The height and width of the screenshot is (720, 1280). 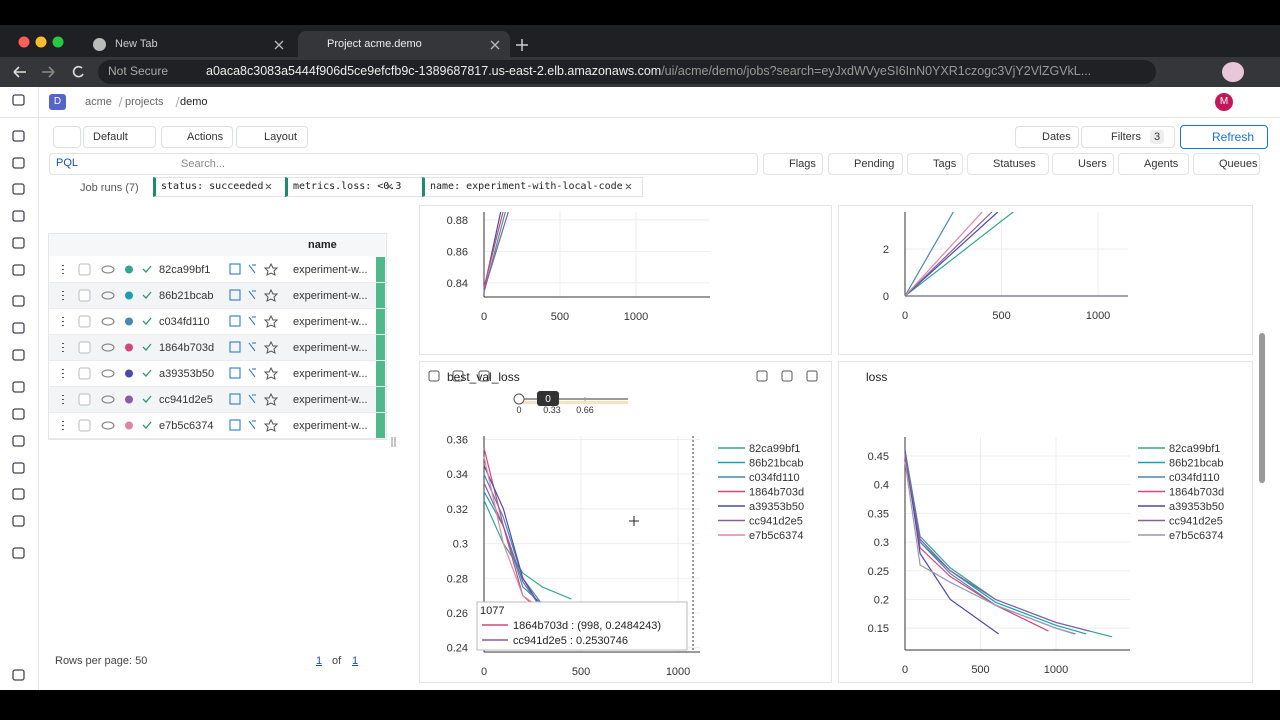 I want to click on chip-close-icons, so click(x=449, y=187).